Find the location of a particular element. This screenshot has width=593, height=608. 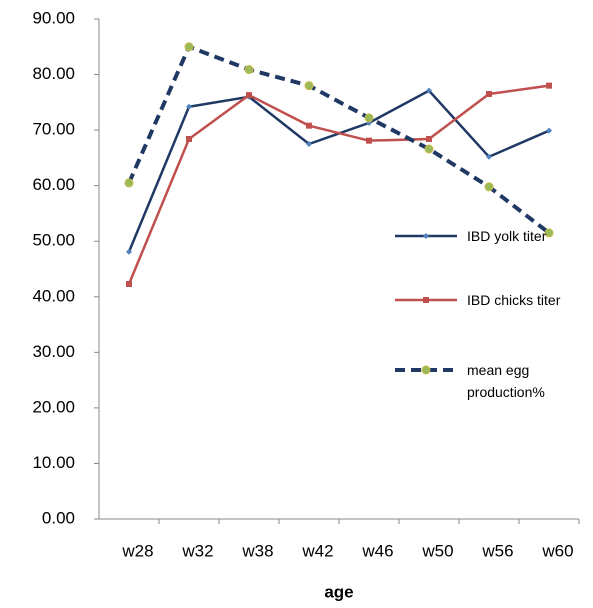

legend-label: IBD yolk titer is located at coordinates (507, 236).